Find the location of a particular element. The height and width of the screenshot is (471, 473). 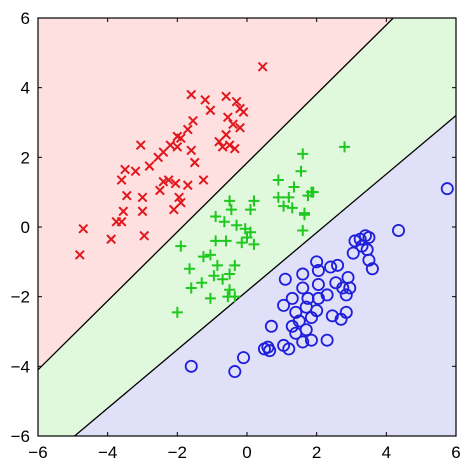

y-tick-label: −2 is located at coordinates (20, 297).